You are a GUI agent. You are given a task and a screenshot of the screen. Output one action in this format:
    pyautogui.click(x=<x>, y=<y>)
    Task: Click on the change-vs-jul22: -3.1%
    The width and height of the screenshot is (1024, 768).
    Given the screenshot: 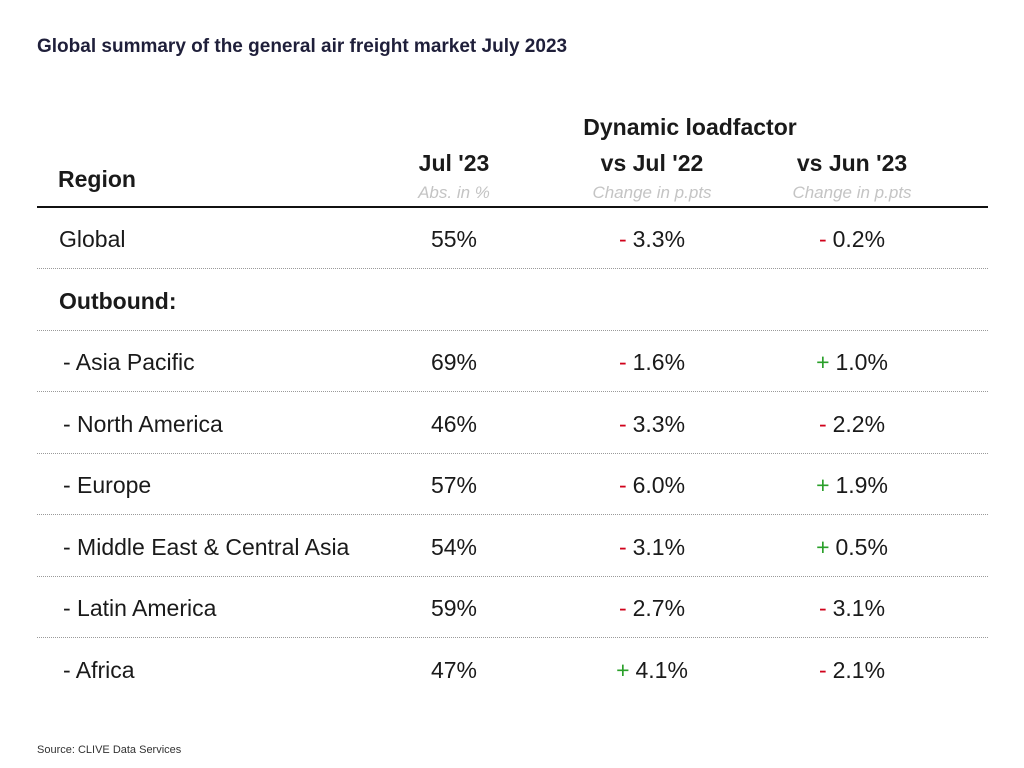 What is the action you would take?
    pyautogui.click(x=652, y=547)
    